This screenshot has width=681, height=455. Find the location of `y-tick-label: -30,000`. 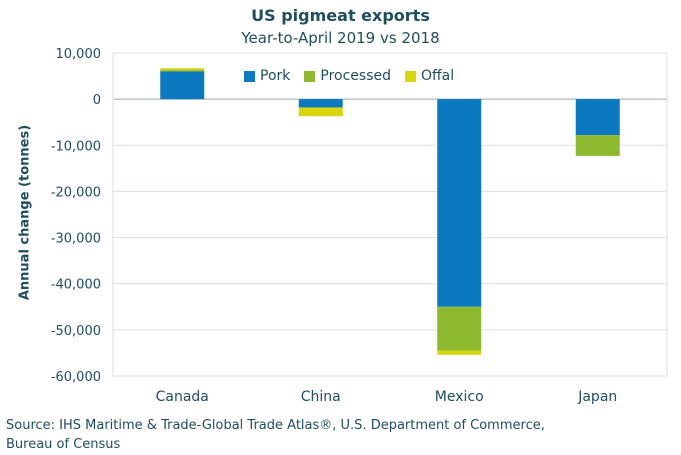

y-tick-label: -30,000 is located at coordinates (76, 239).